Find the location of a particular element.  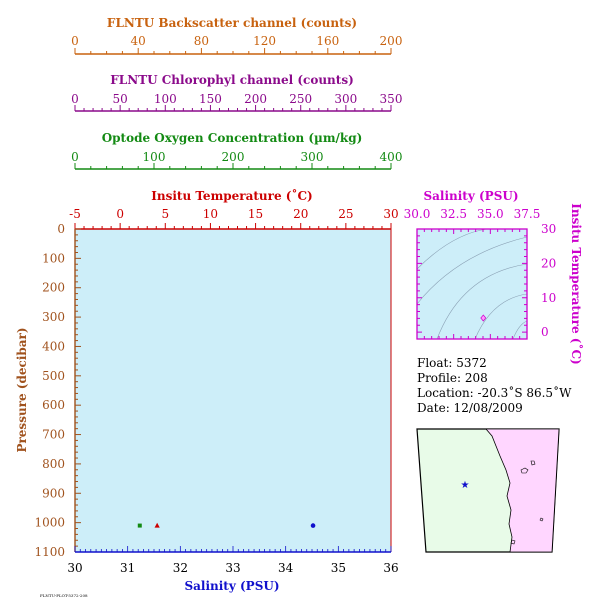

chlorophyll-tick-label: 150 is located at coordinates (210, 99).